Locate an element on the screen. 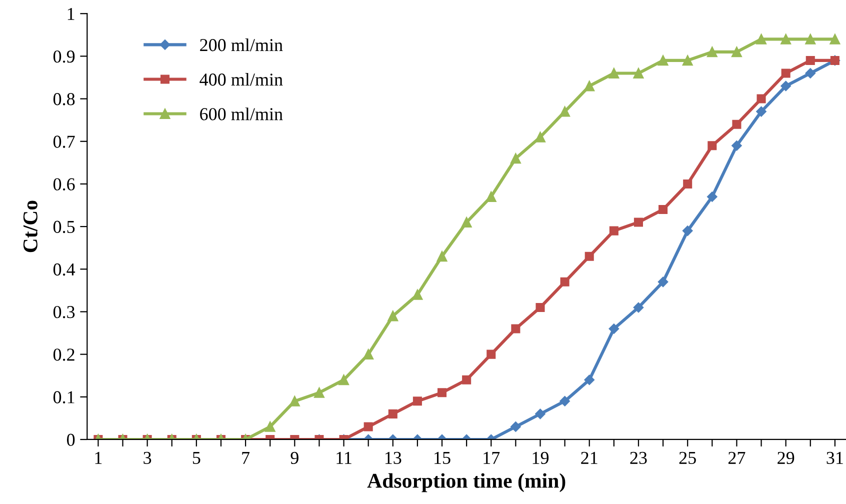  y-tick-label: 0.1 is located at coordinates (63, 397).